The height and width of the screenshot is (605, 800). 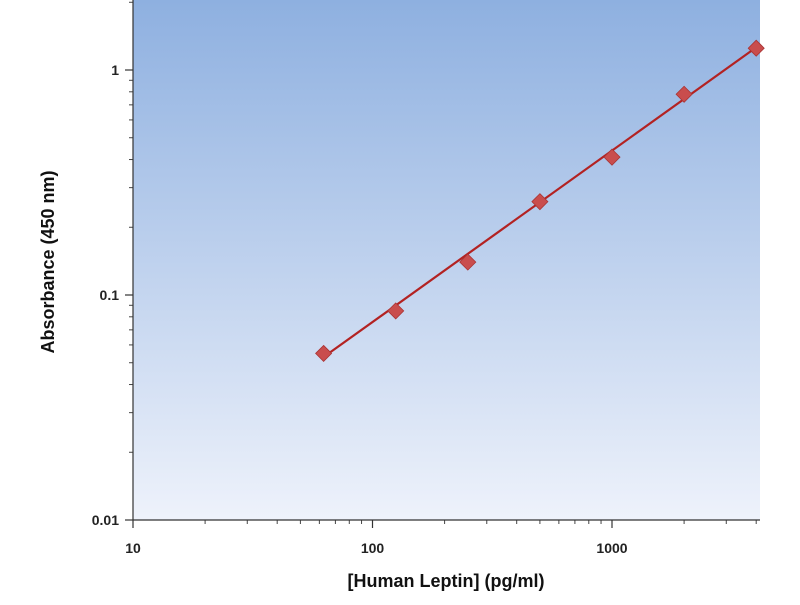 I want to click on y-tick-label: 0.1, so click(x=110, y=295).